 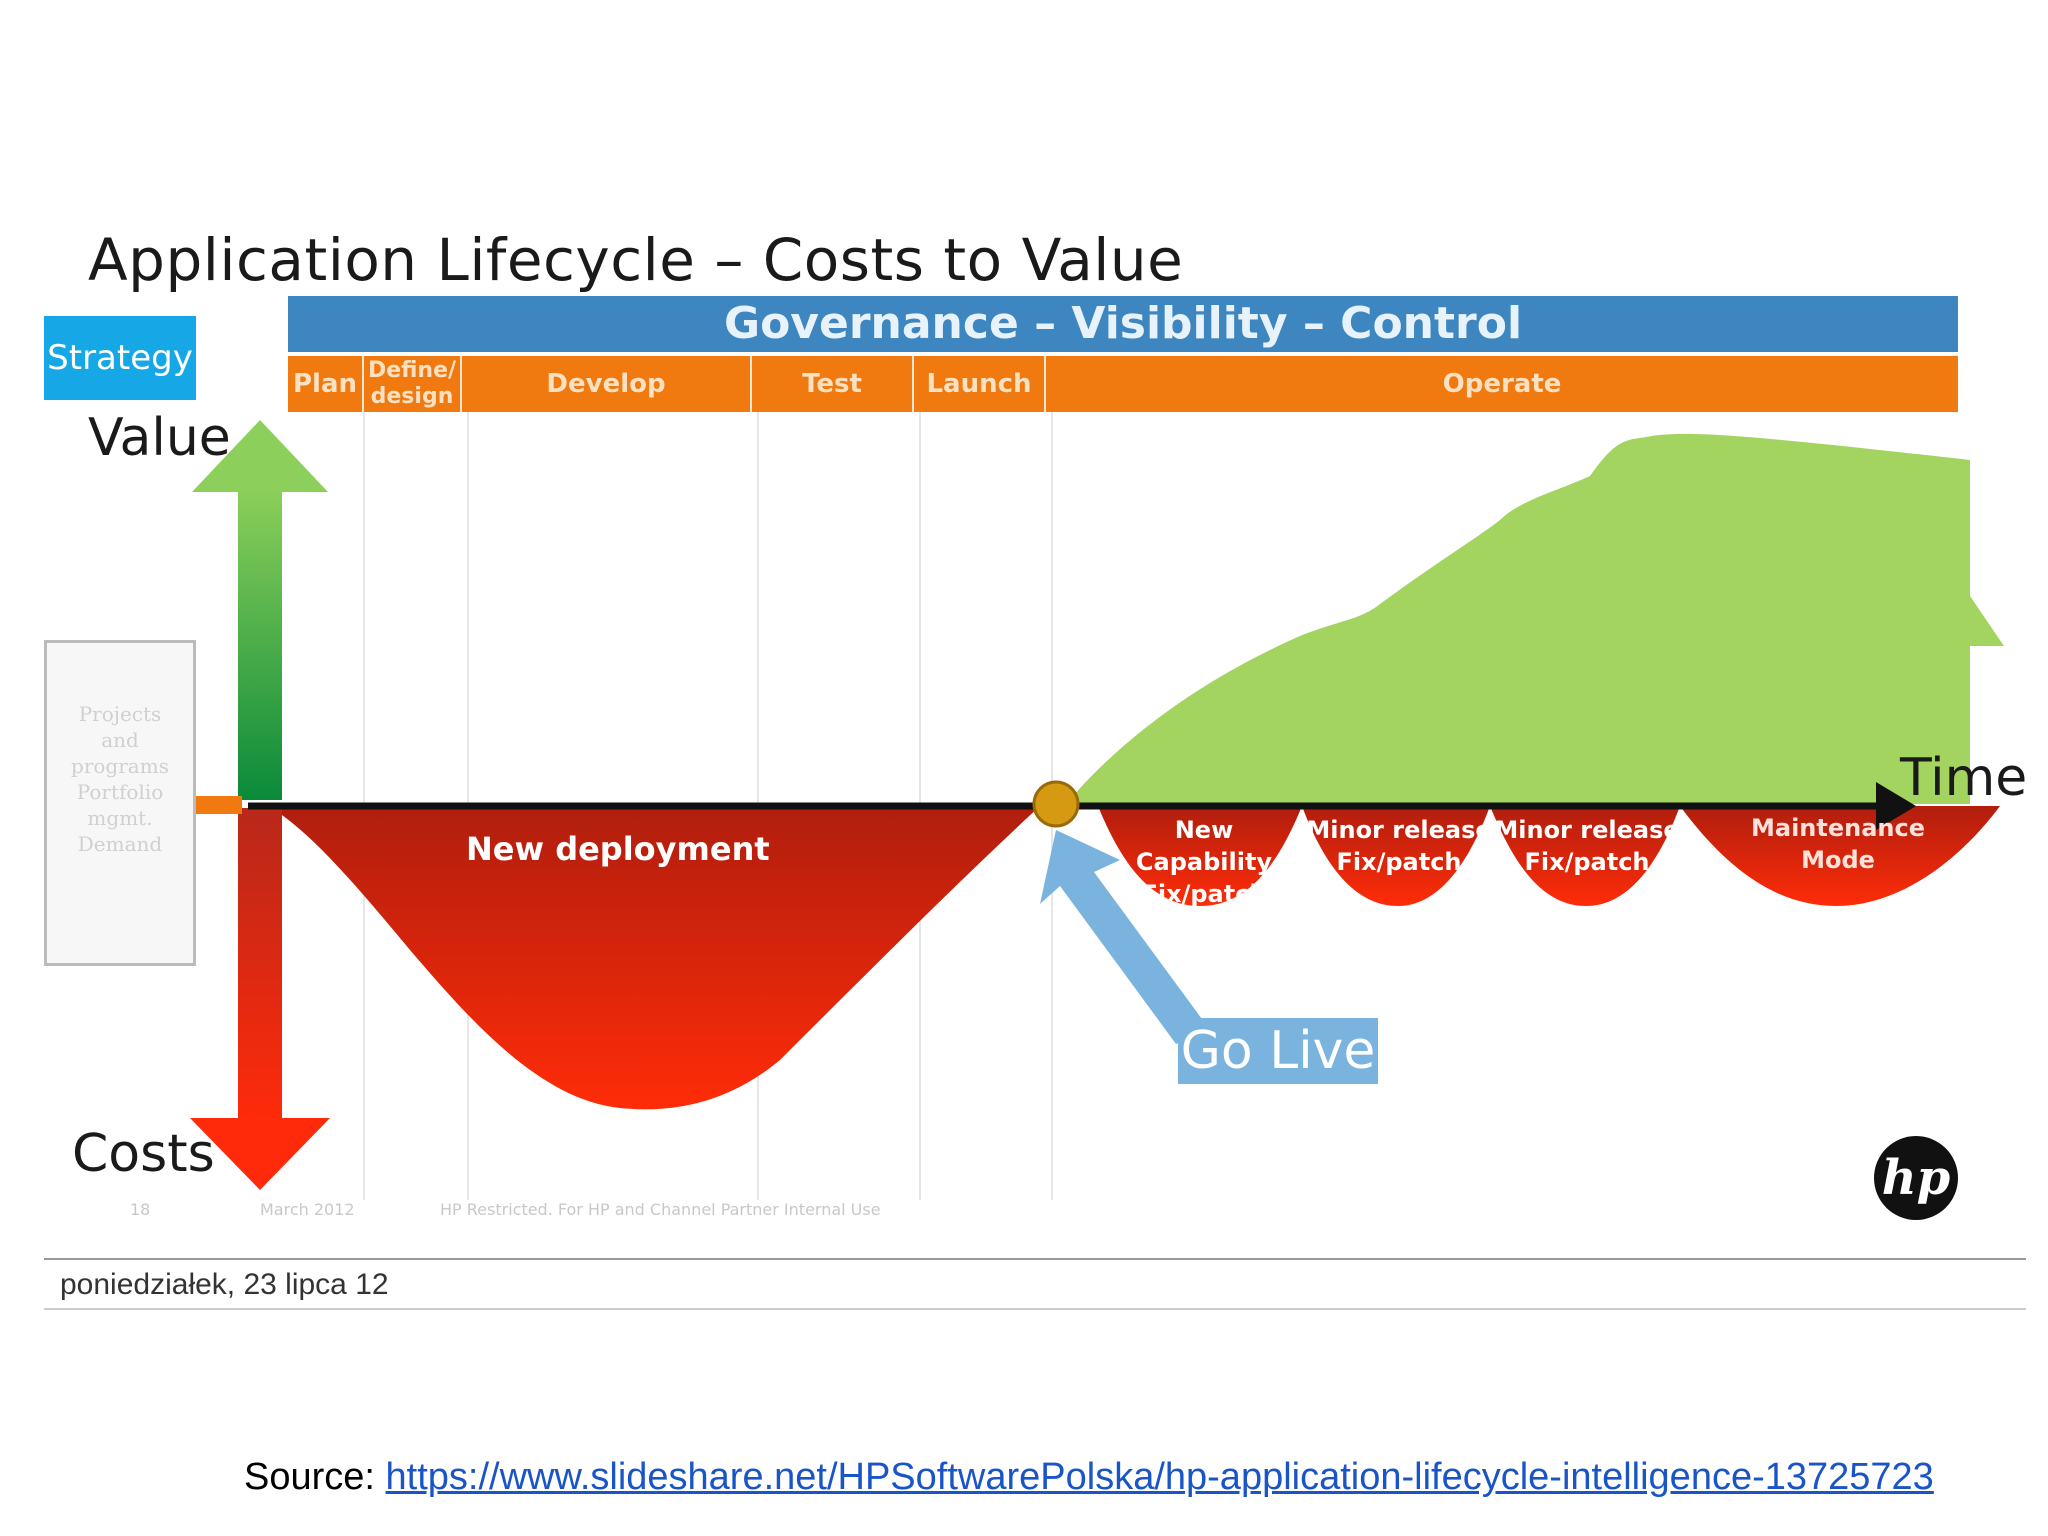 What do you see at coordinates (636, 260) in the screenshot?
I see `slide-title: Application Lifecycle – Costs to Value` at bounding box center [636, 260].